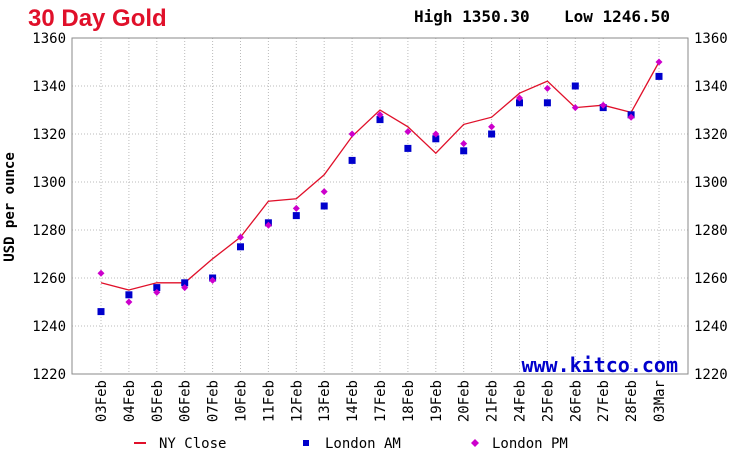  I want to click on y-tick-label-left: 1300, so click(49, 183).